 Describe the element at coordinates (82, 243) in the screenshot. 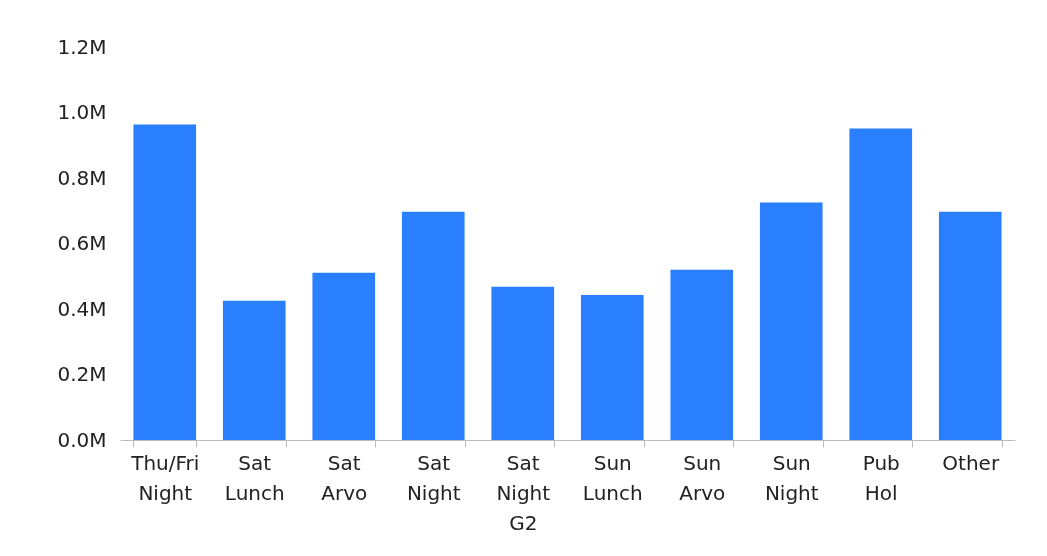

I see `y-tick-label: 0.6M` at that location.